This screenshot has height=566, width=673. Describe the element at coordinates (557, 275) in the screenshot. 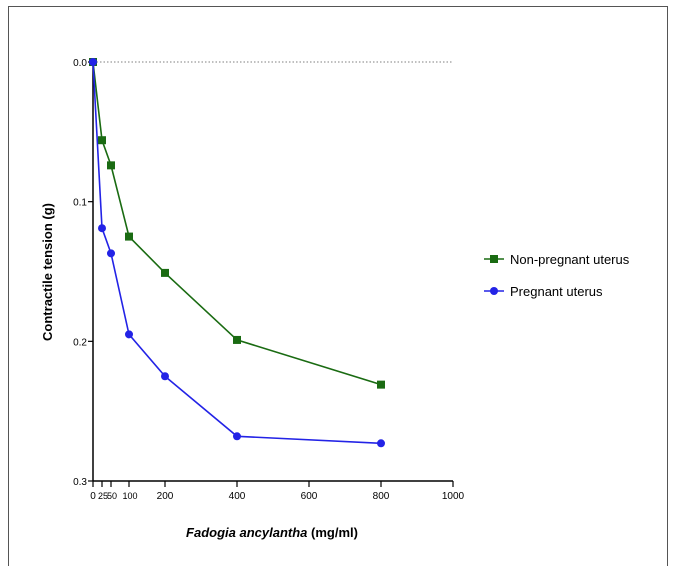

I see `legend: Non-pregnant uterus Pregnant uterus` at that location.